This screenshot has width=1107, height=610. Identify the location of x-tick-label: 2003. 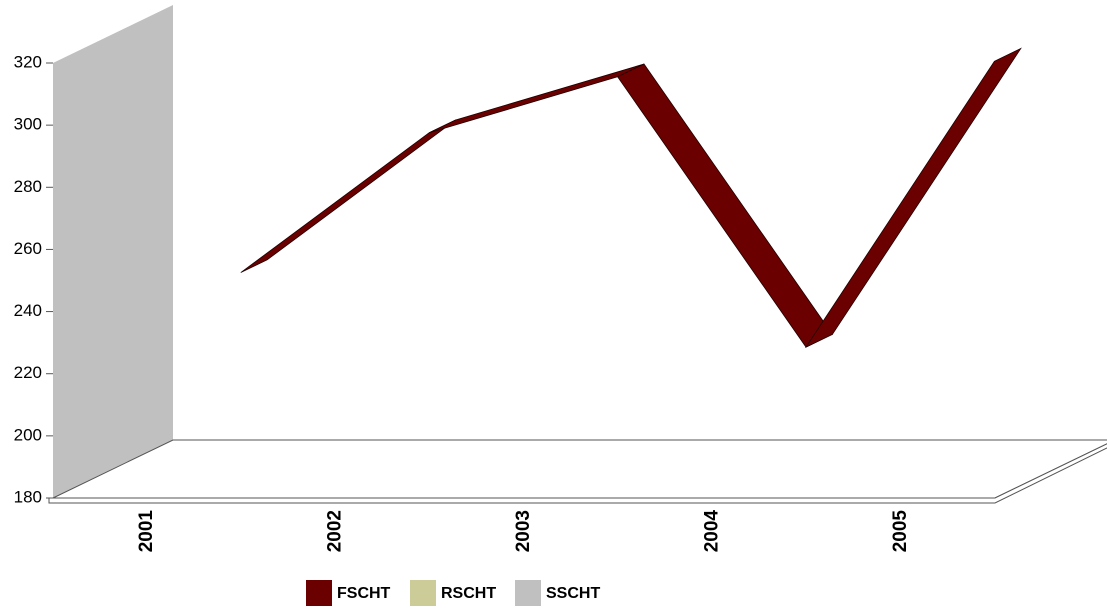
(523, 531).